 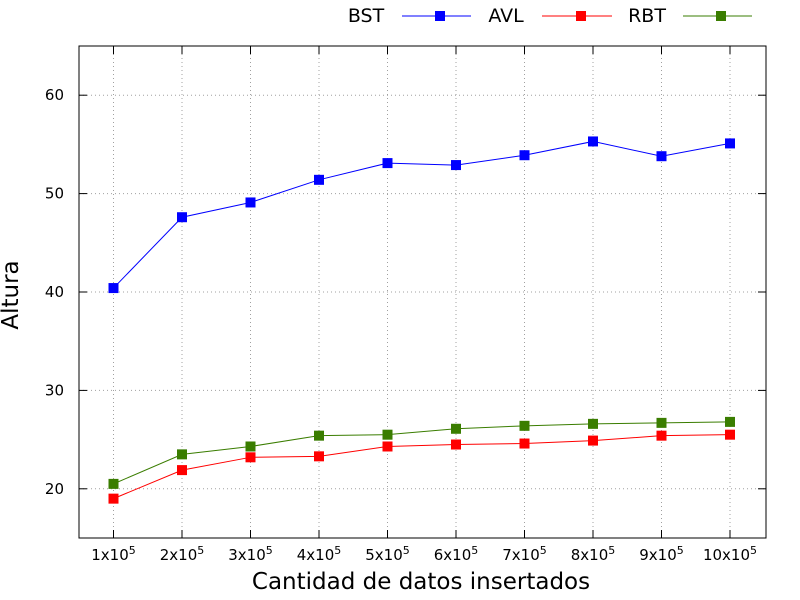 What do you see at coordinates (110, 555) in the screenshot?
I see `x-tick-label-base: 1x10` at bounding box center [110, 555].